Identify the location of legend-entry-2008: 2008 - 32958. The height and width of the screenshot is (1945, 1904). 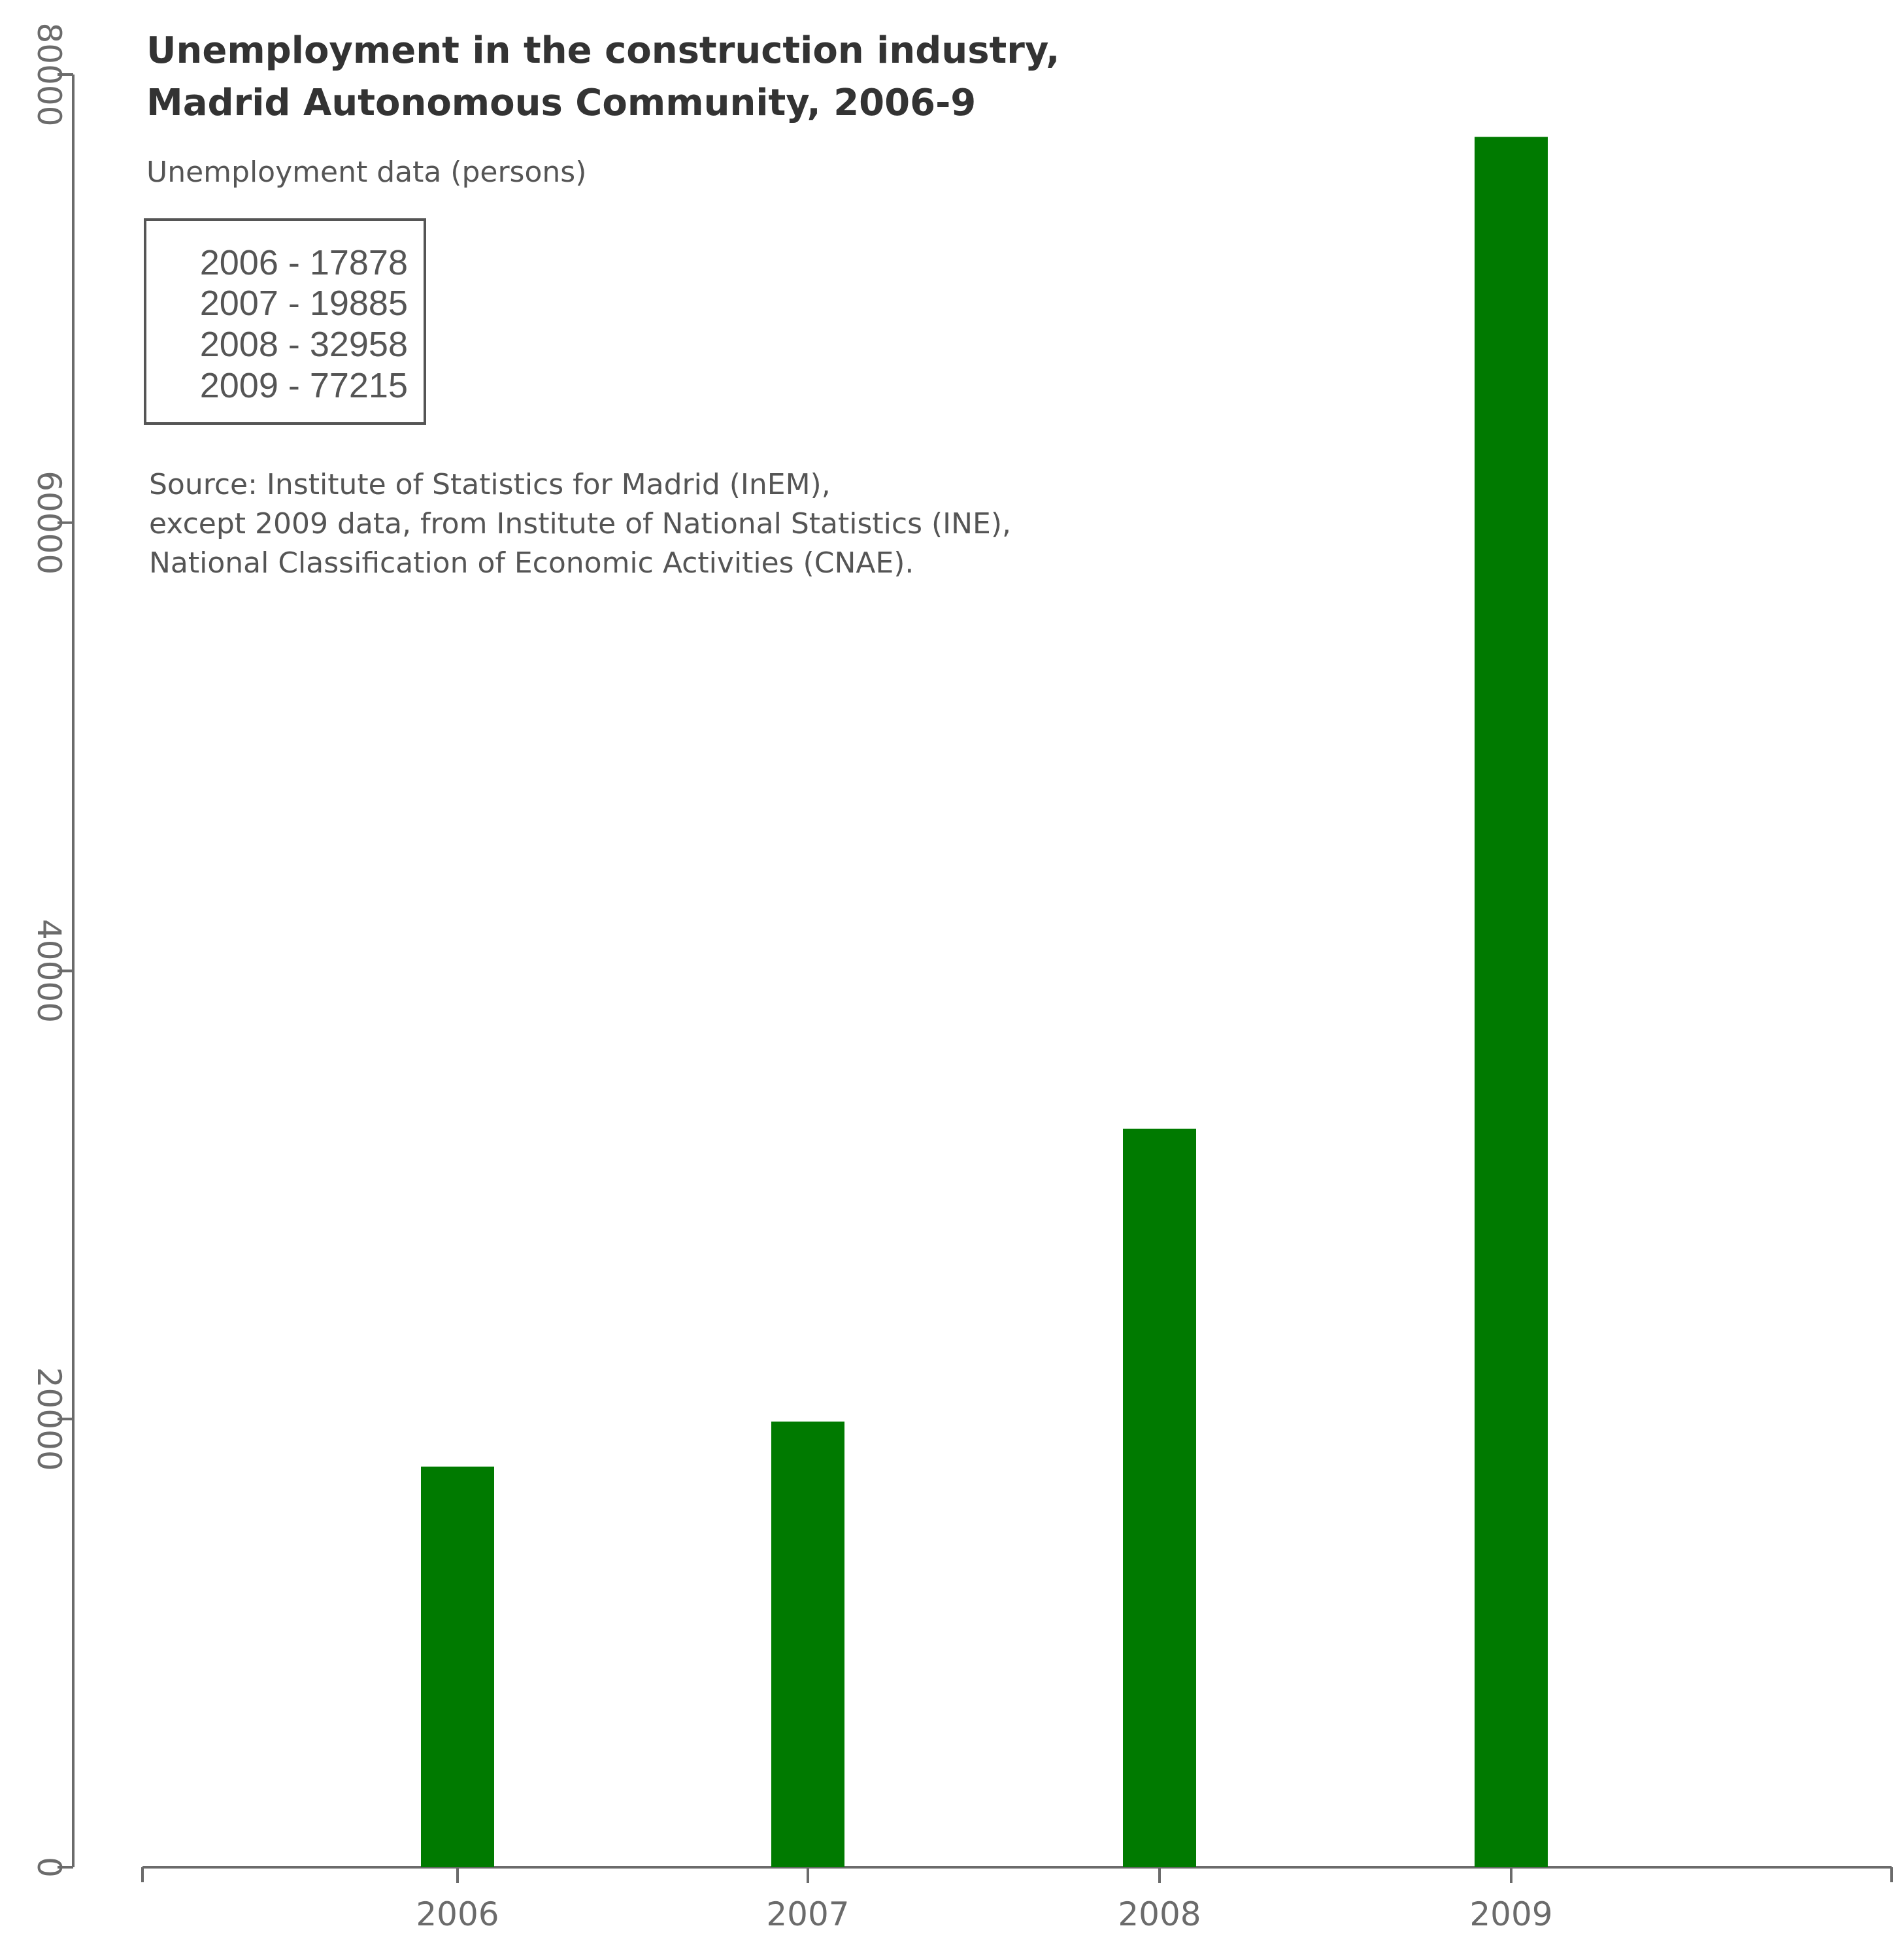
(304, 344).